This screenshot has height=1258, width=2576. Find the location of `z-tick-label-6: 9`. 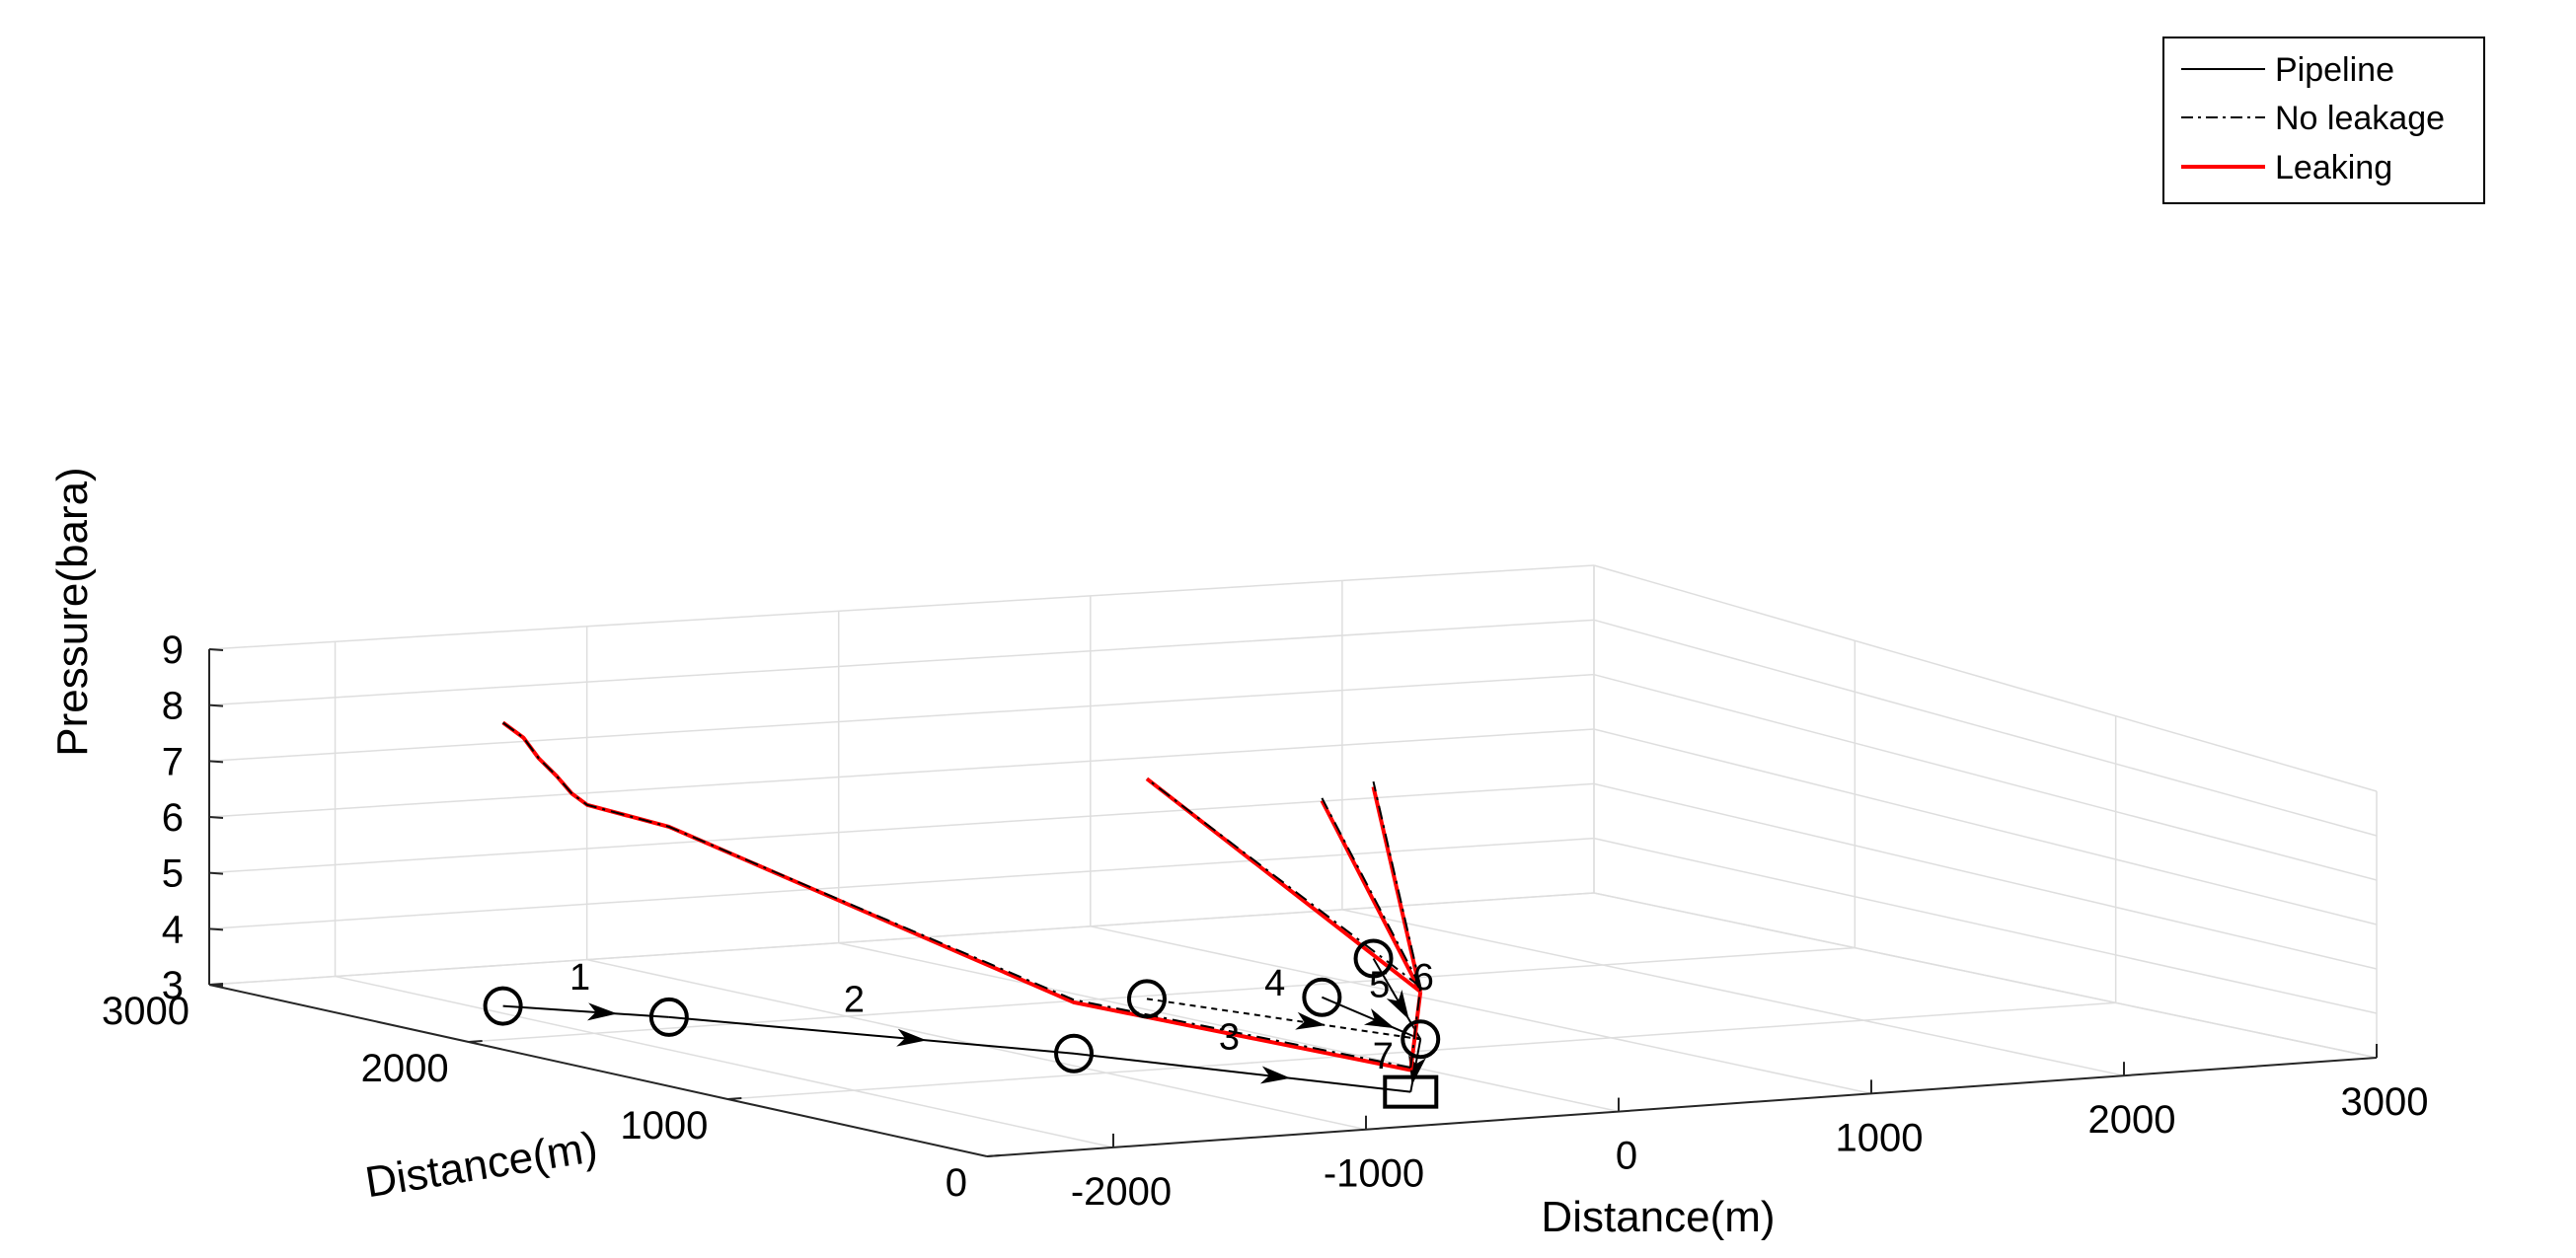

z-tick-label-6: 9 is located at coordinates (173, 651).